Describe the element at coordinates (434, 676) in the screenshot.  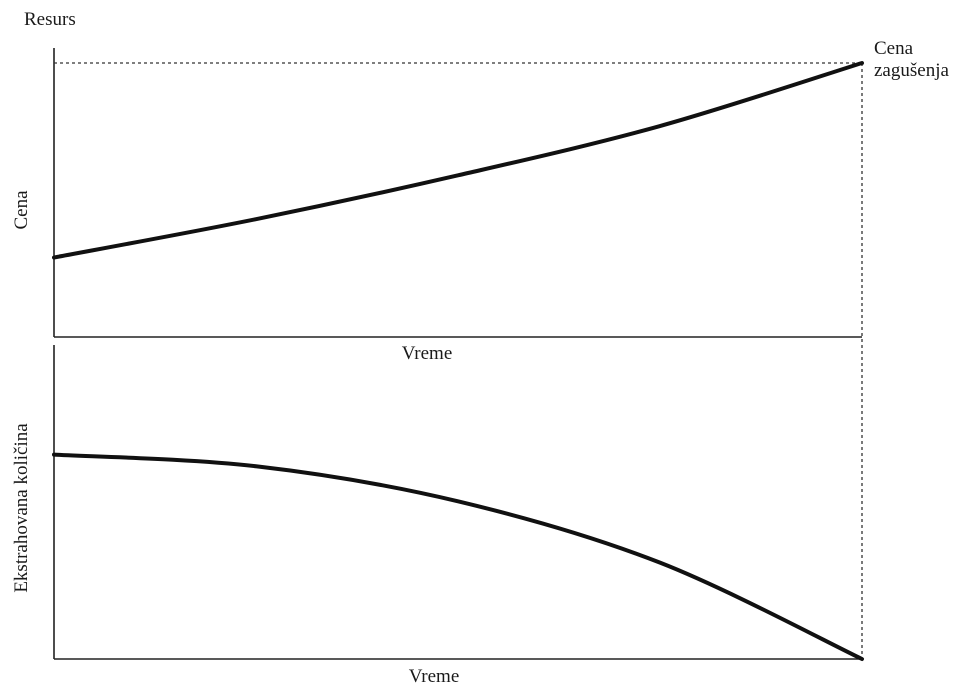
I see `bottom-x-axis-label: Vreme` at that location.